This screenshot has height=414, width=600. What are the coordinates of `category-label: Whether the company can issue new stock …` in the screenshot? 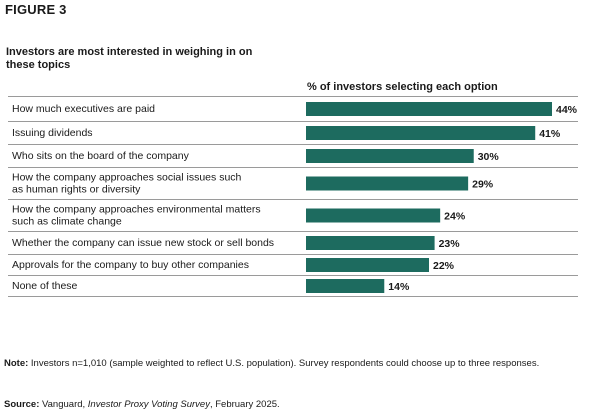 It's located at (143, 243).